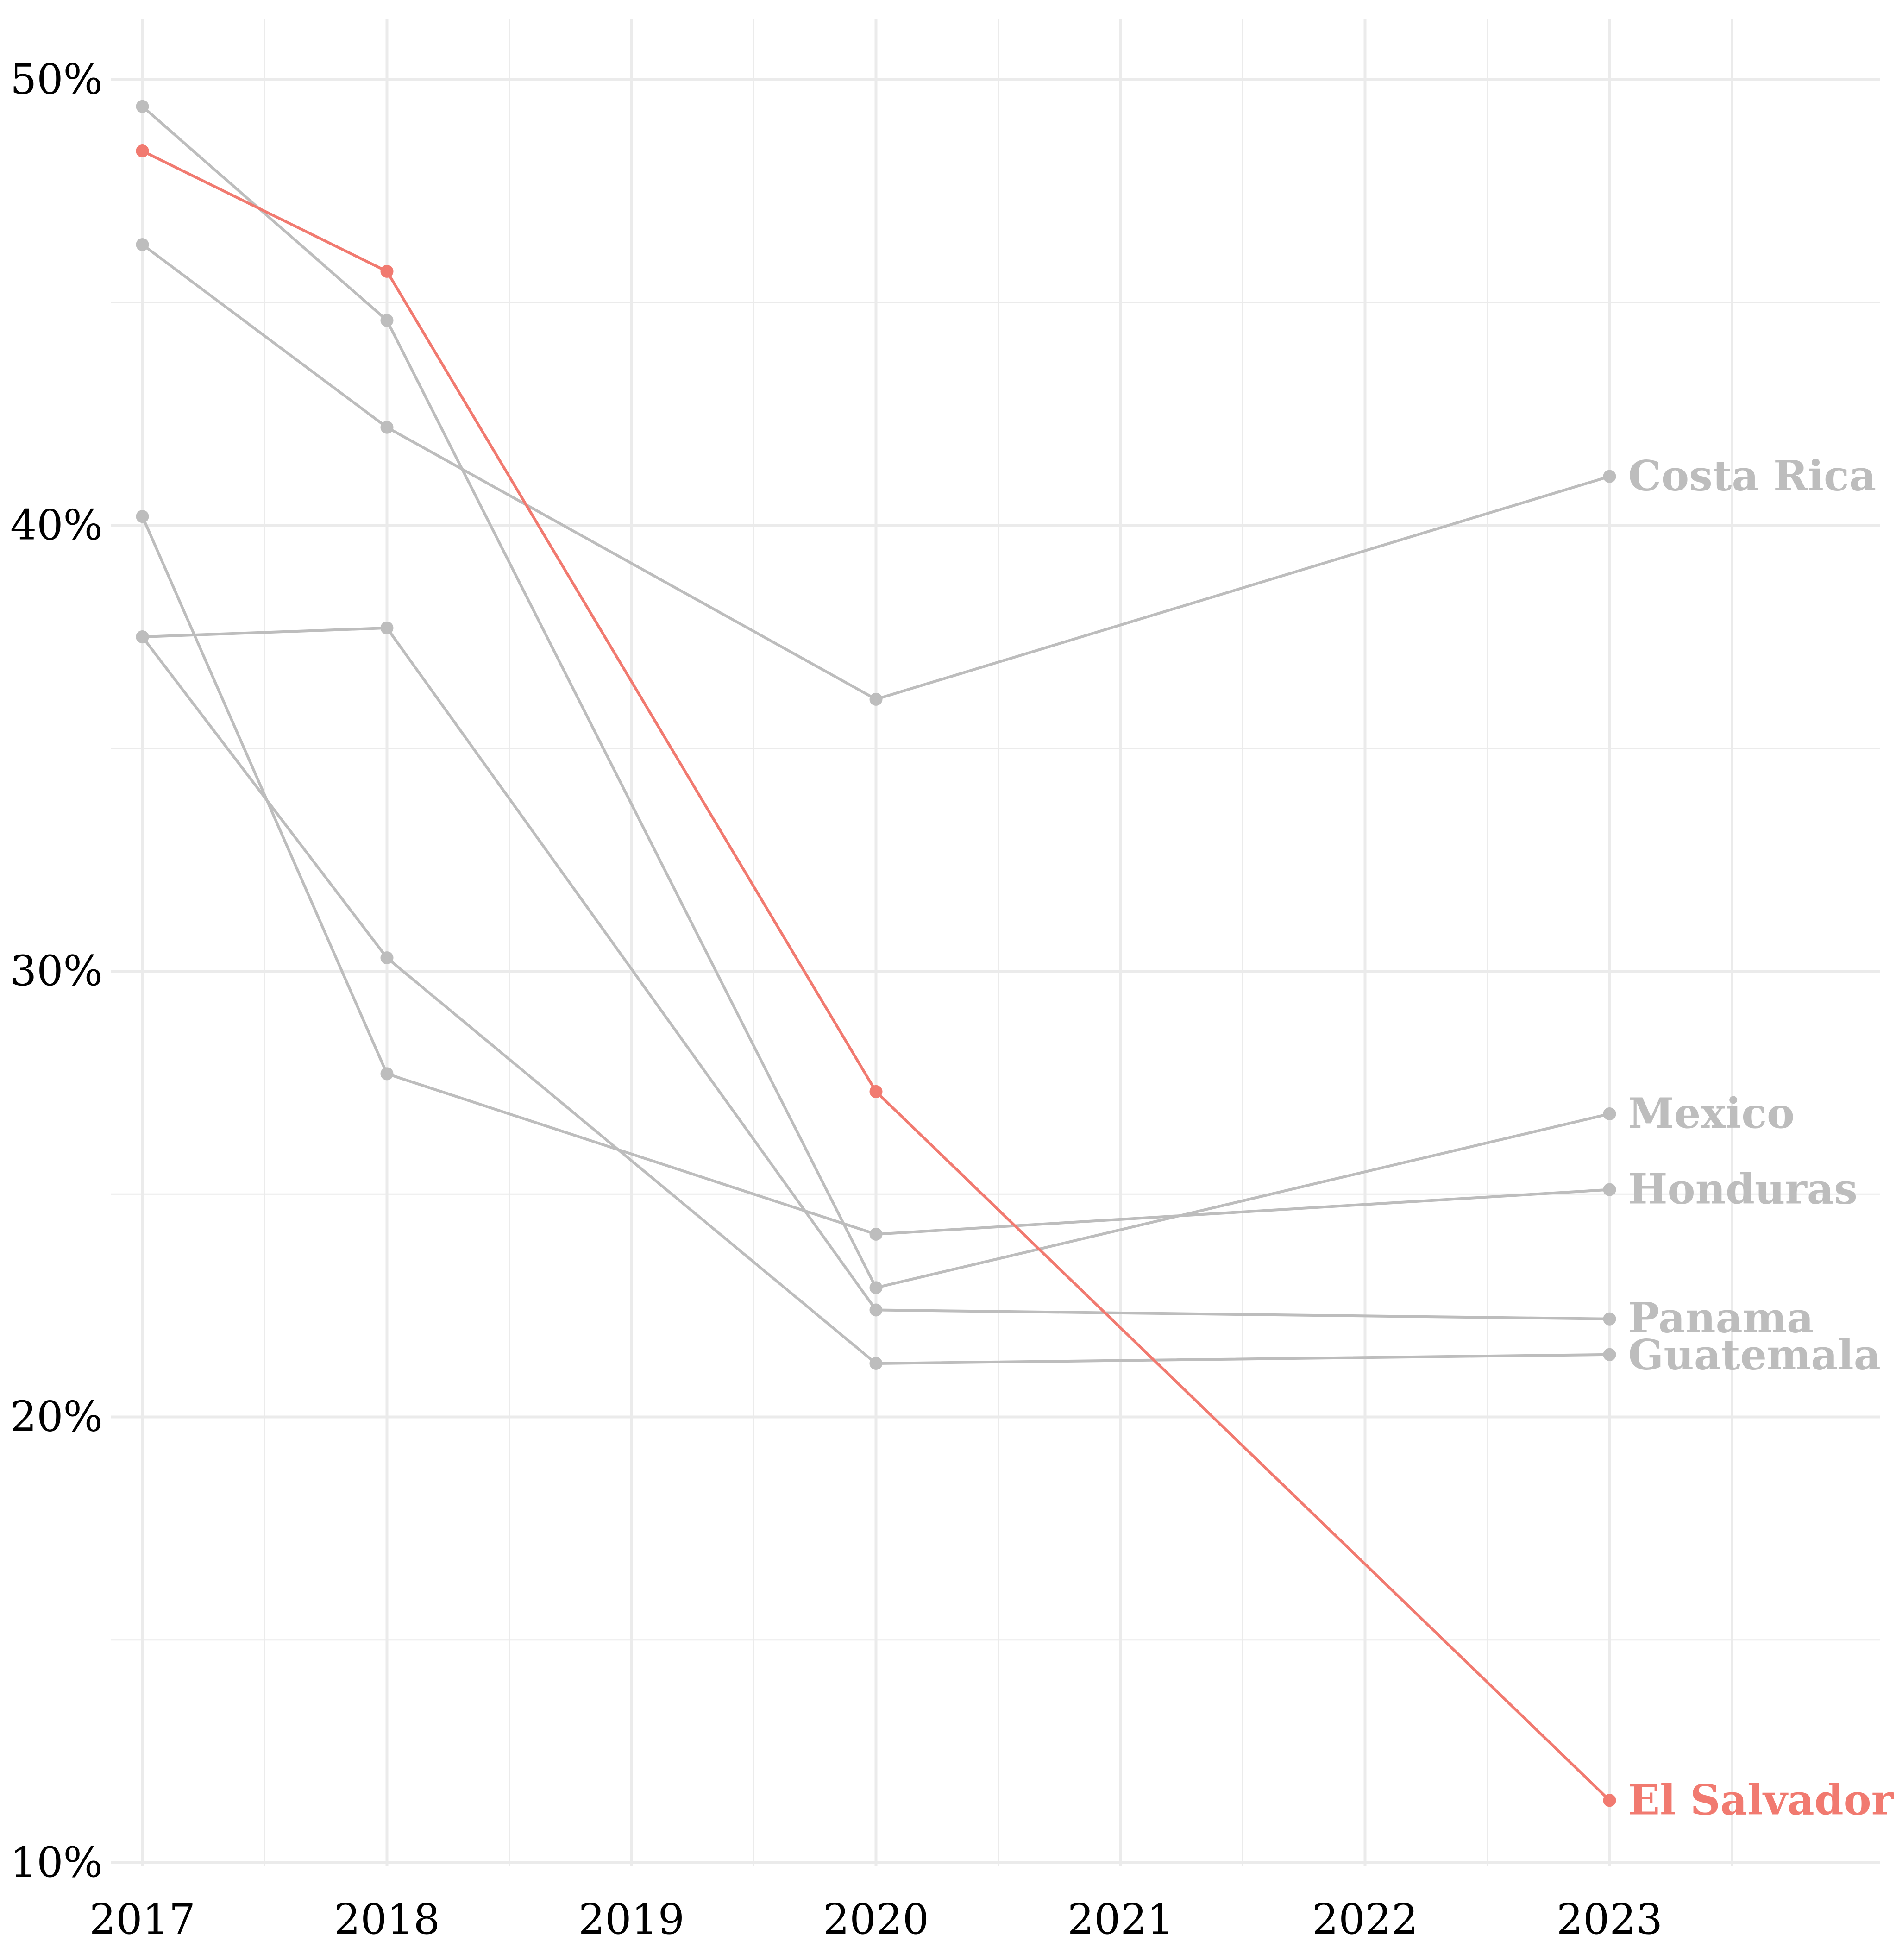  What do you see at coordinates (1365, 1919) in the screenshot?
I see `x-tick-label: 2022` at bounding box center [1365, 1919].